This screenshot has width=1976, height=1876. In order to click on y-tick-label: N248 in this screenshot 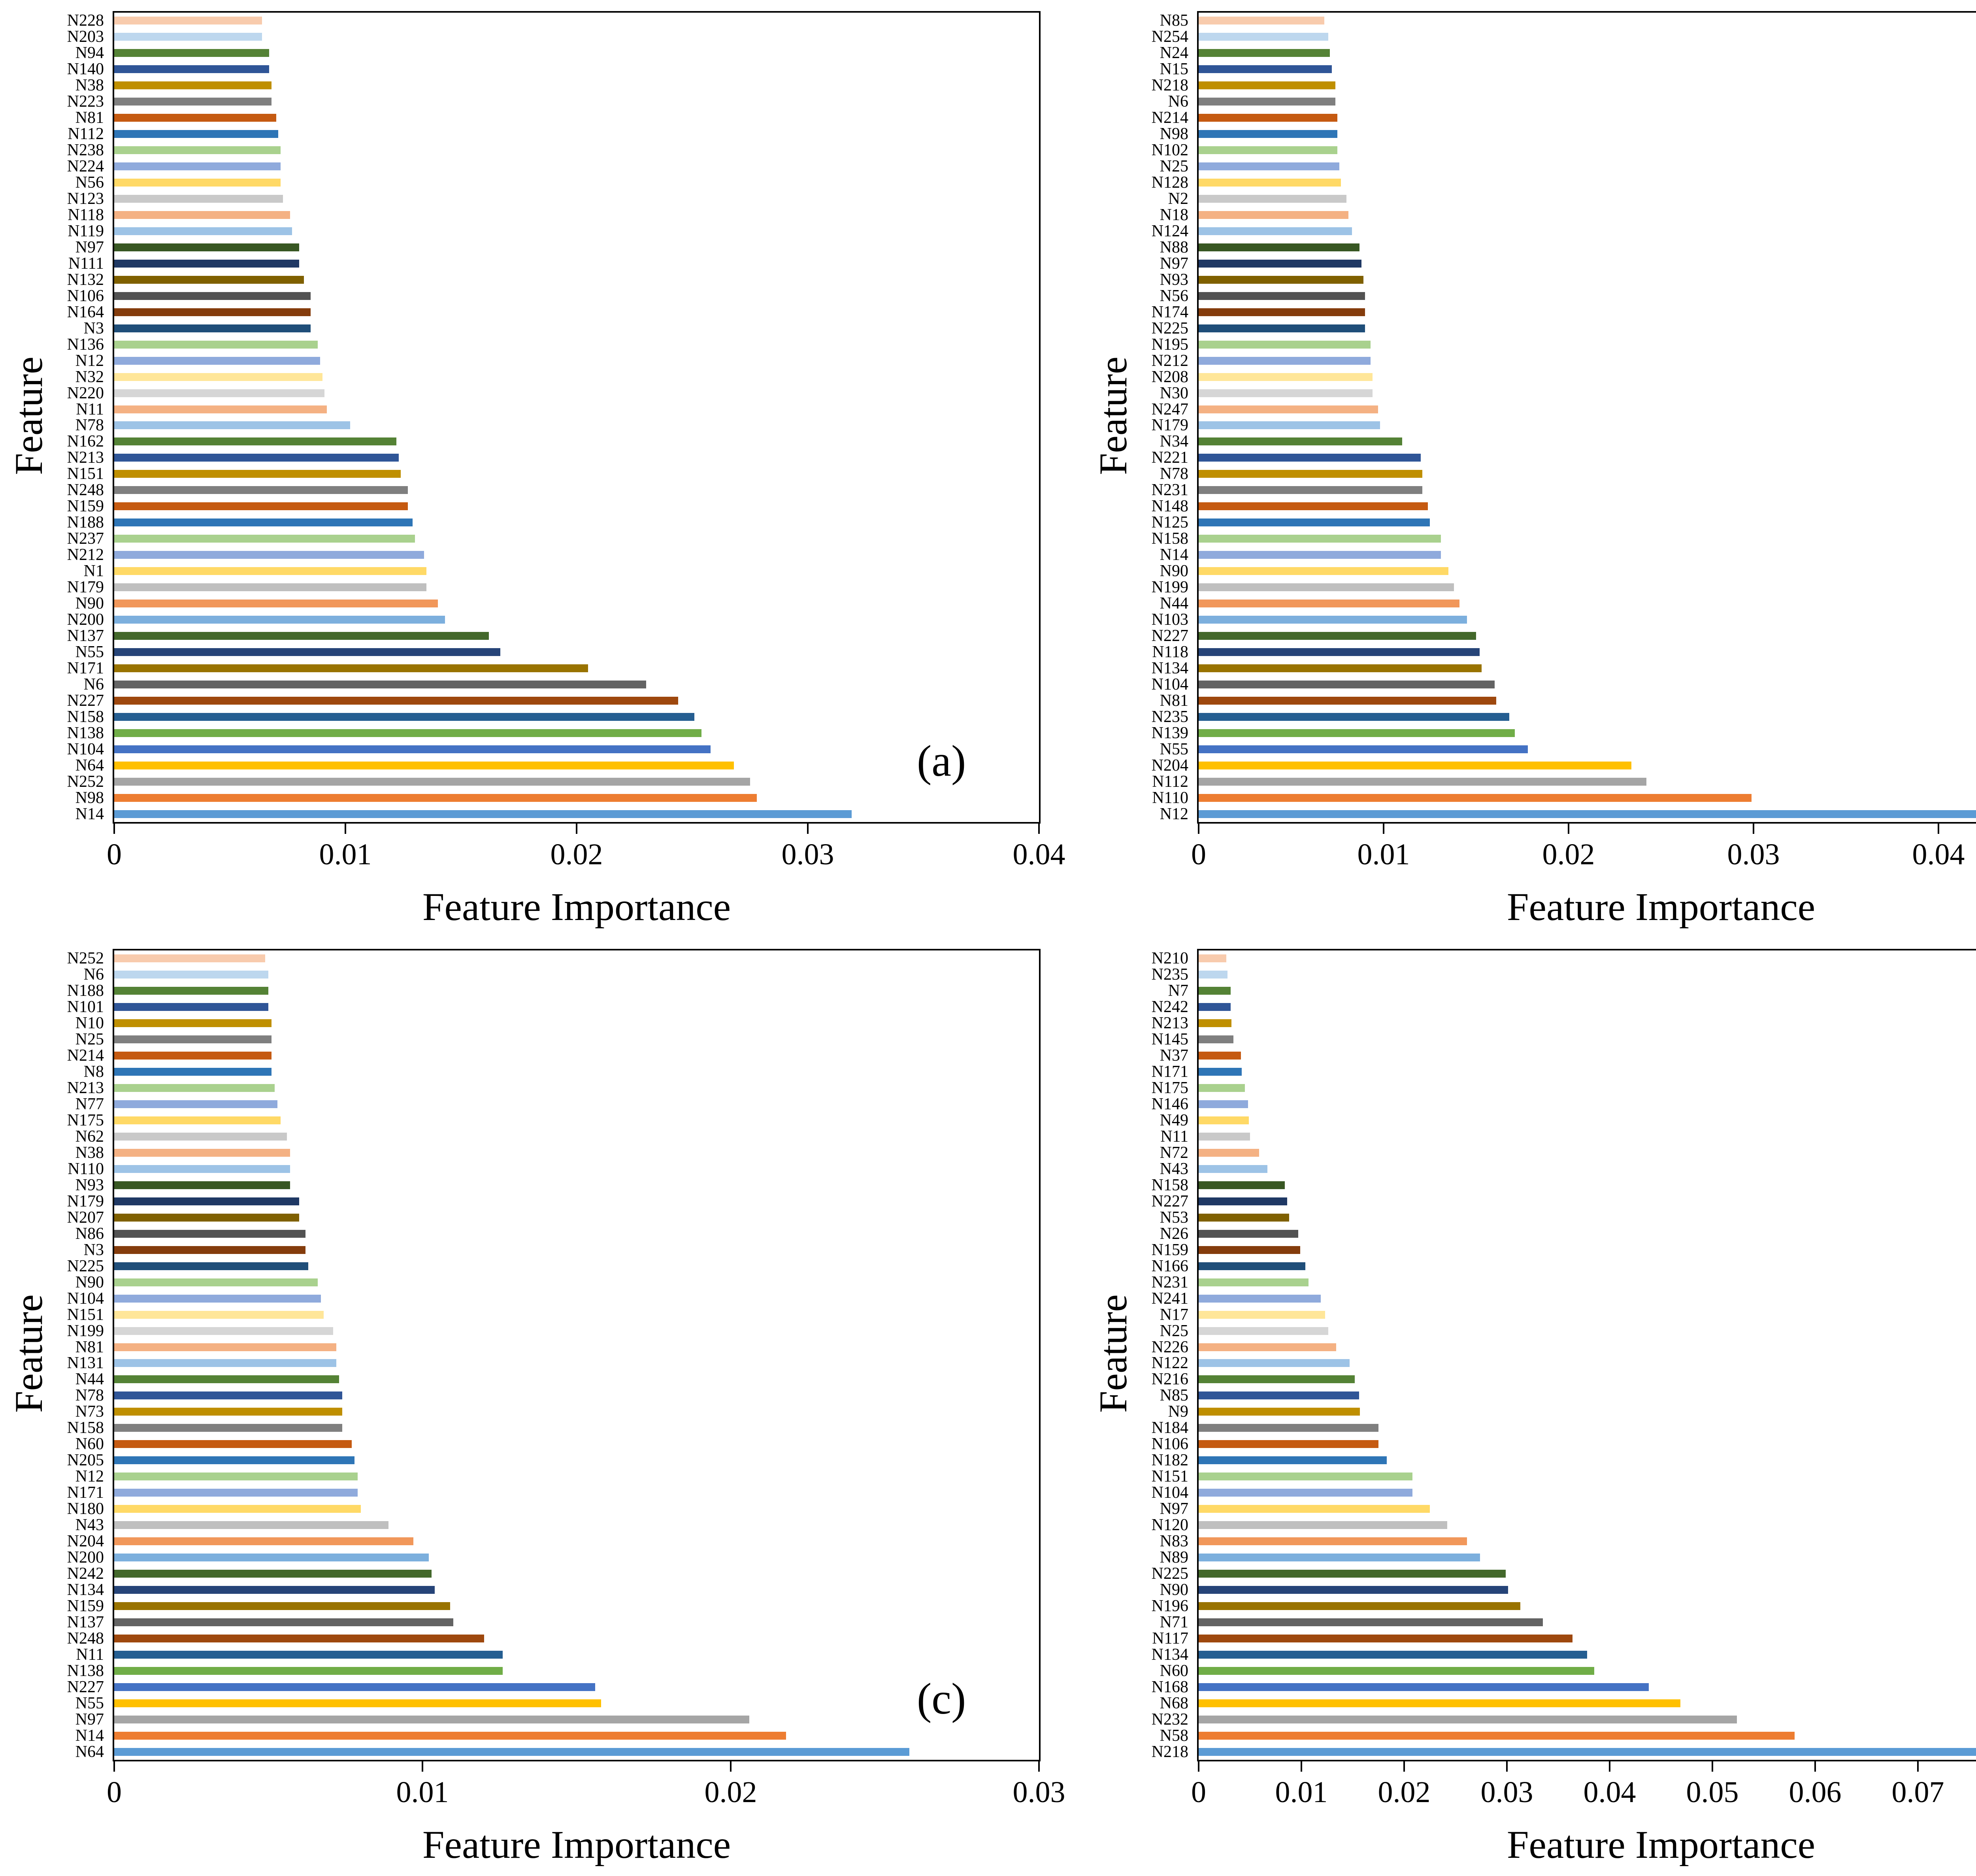, I will do `click(85, 490)`.